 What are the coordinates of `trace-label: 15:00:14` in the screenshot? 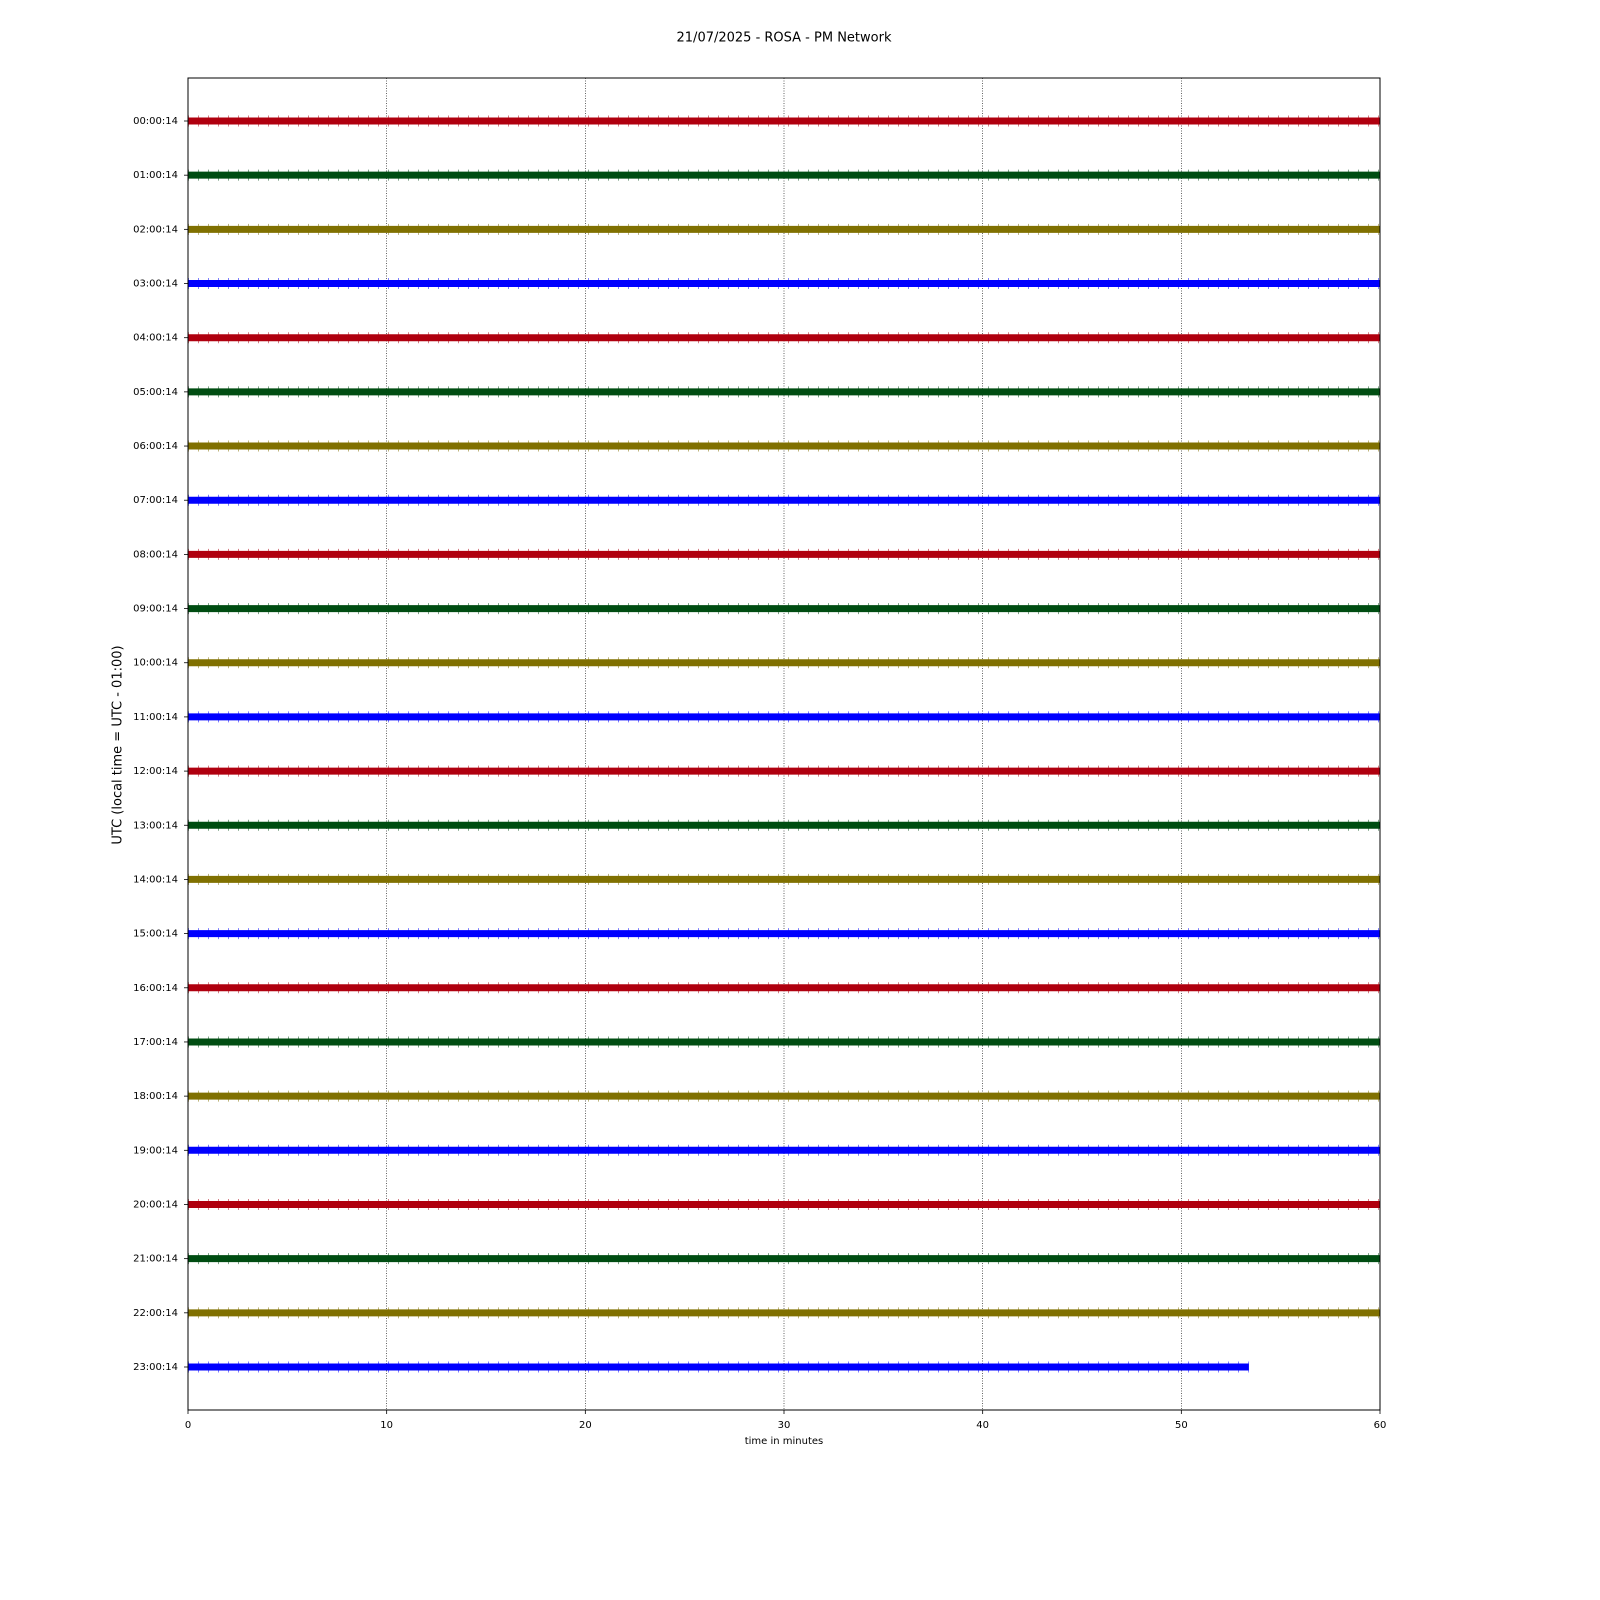 It's located at (155, 934).